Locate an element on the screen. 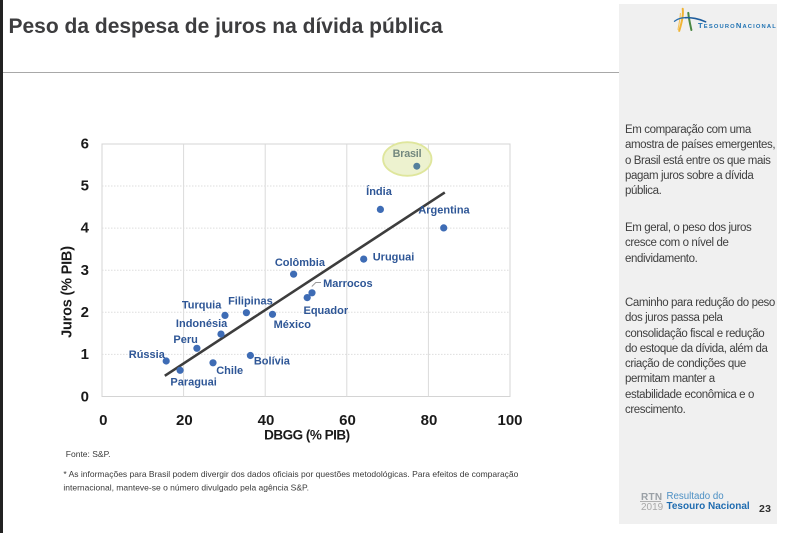  svg-text: 3 is located at coordinates (85, 270).